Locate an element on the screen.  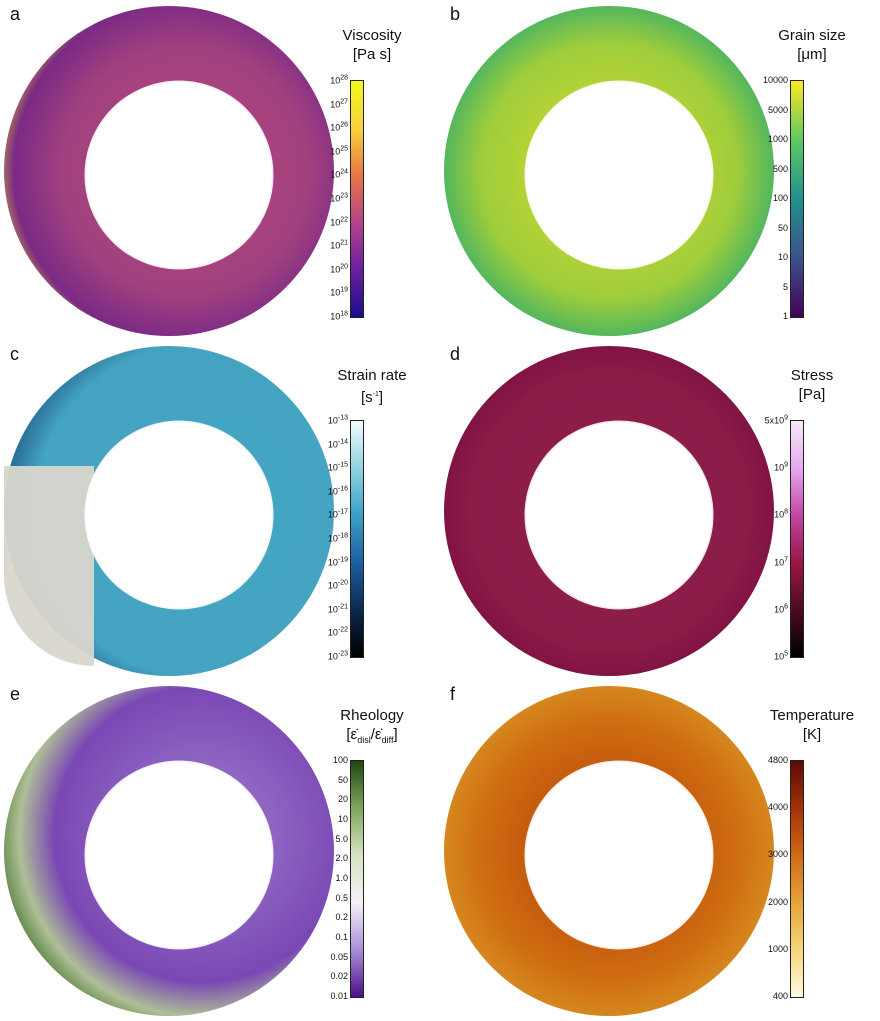
colorbar-tick-label: 4000 is located at coordinates (777, 807).